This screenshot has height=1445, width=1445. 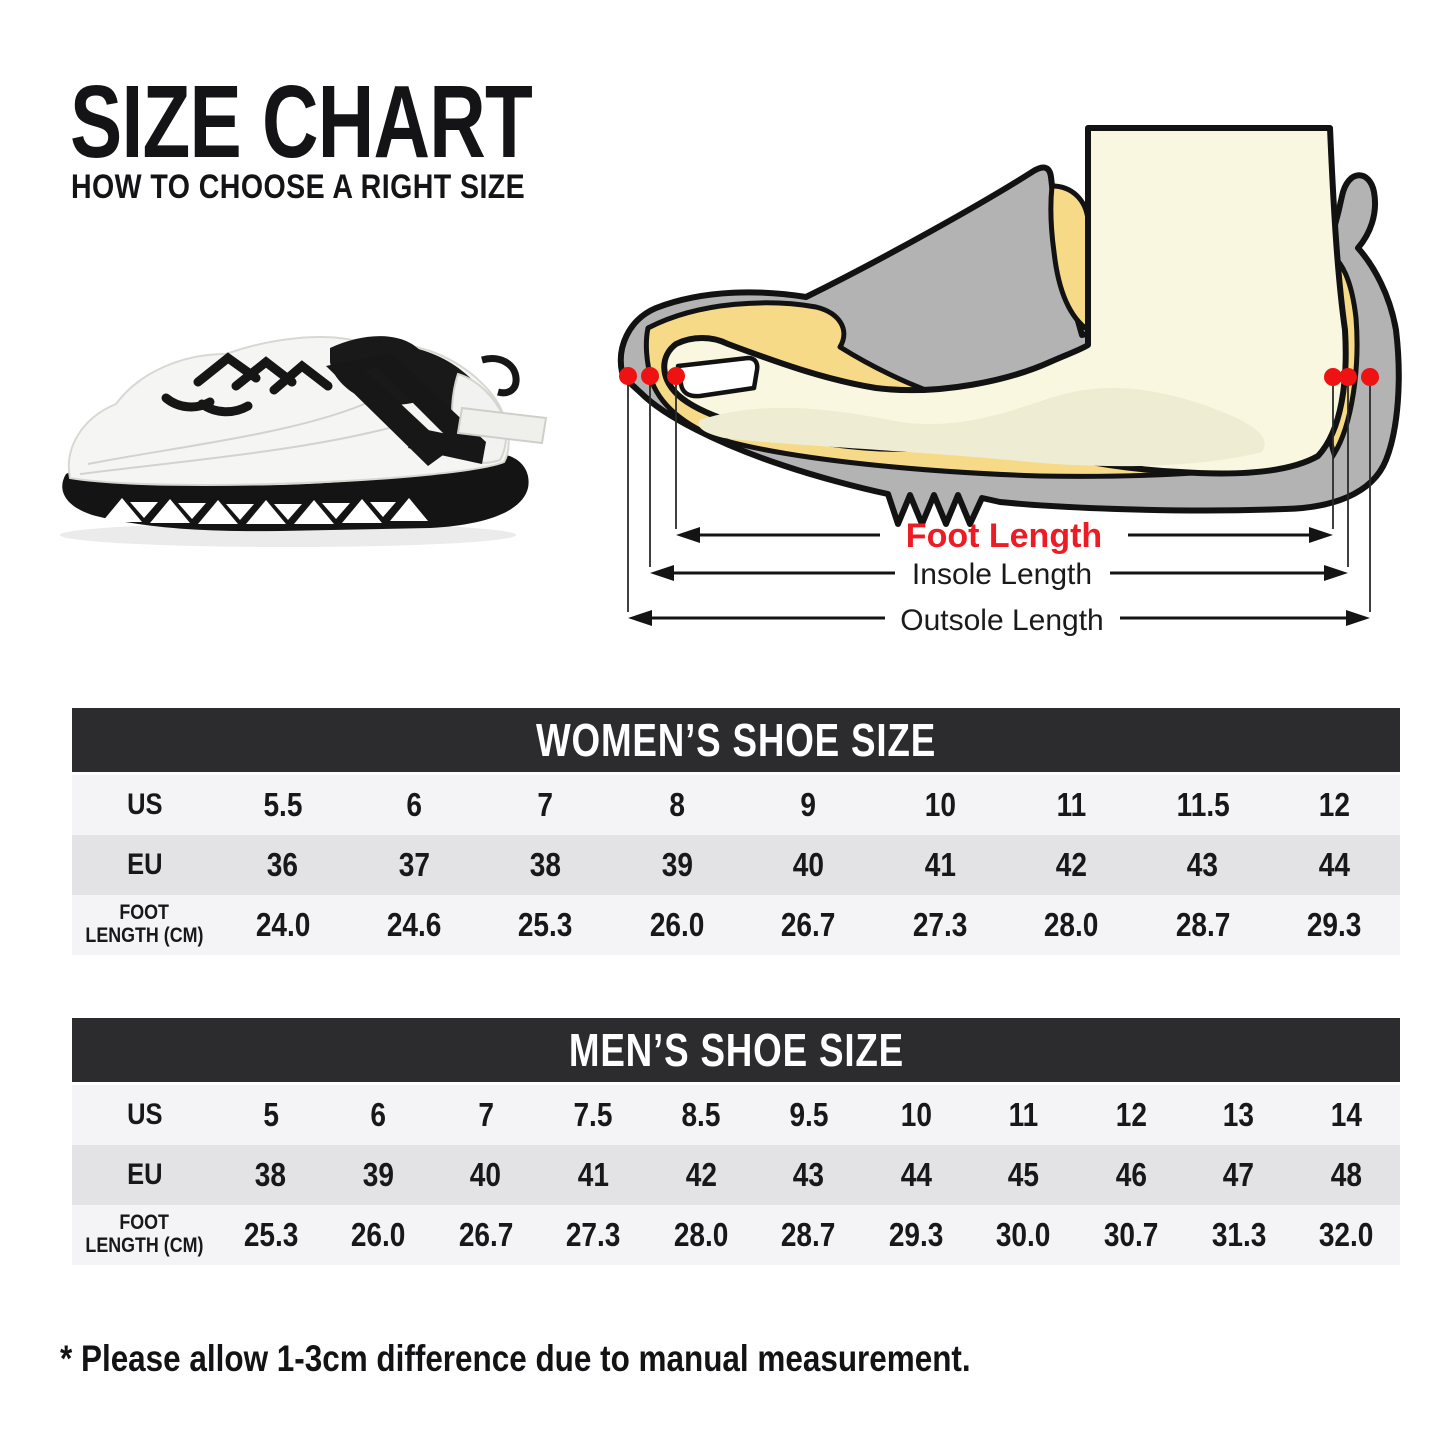 What do you see at coordinates (677, 804) in the screenshot?
I see `size-cell: 8` at bounding box center [677, 804].